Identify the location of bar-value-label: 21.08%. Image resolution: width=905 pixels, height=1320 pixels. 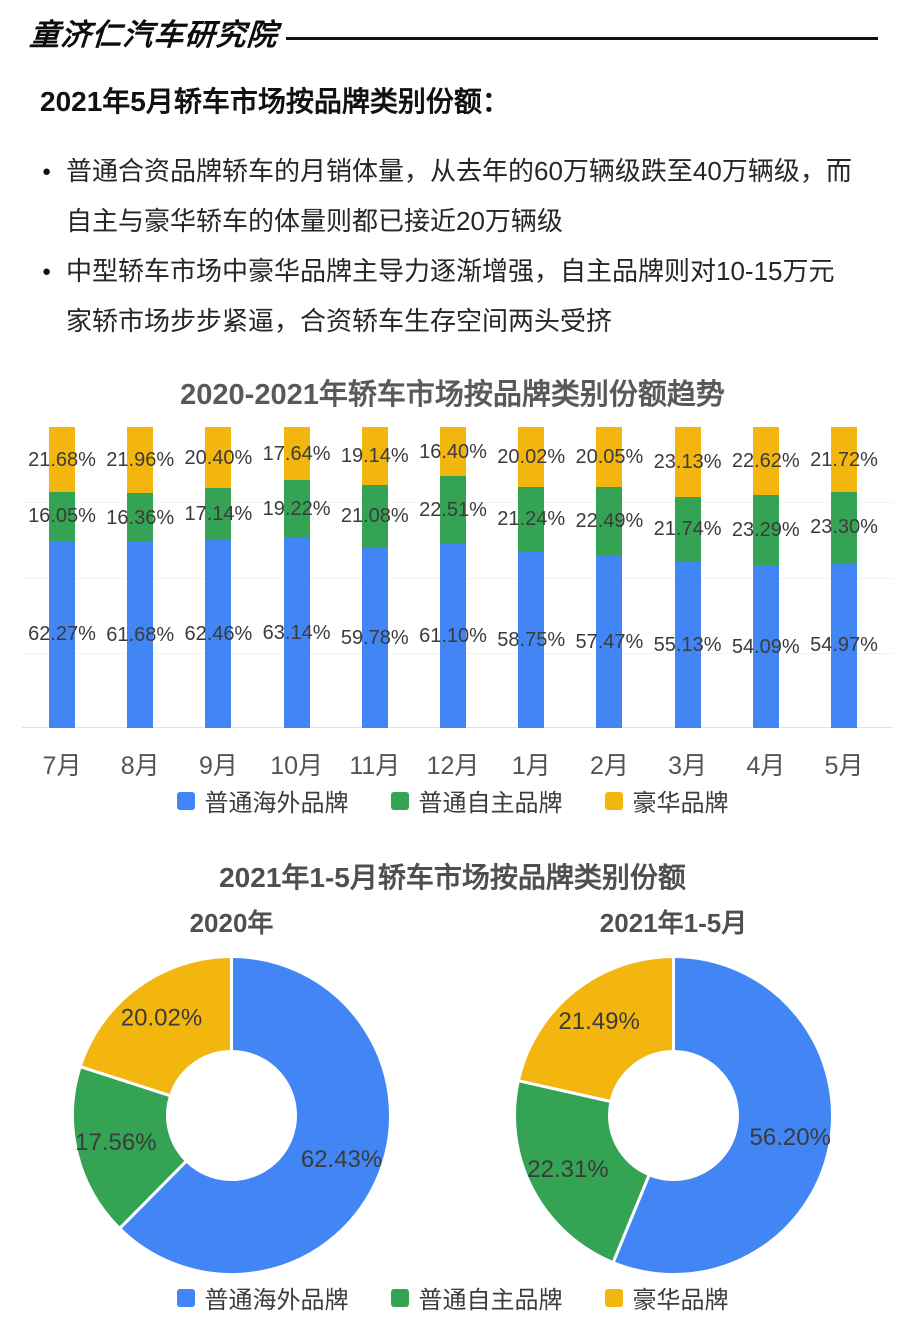
(374, 516).